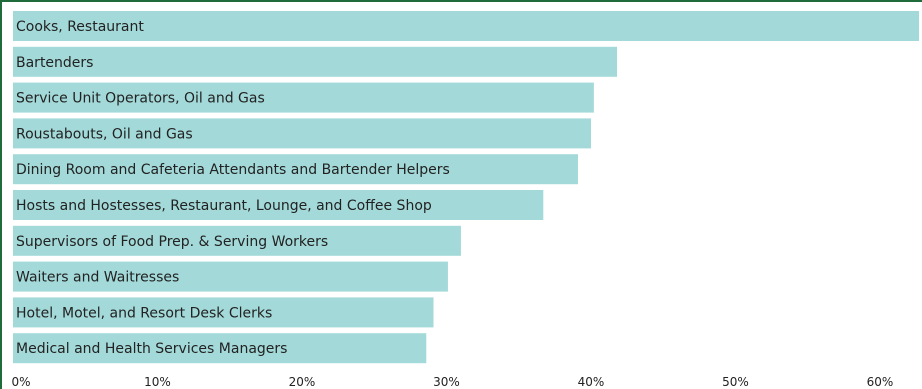 Image resolution: width=922 pixels, height=389 pixels. Describe the element at coordinates (591, 382) in the screenshot. I see `x-tick-label: 40%` at that location.